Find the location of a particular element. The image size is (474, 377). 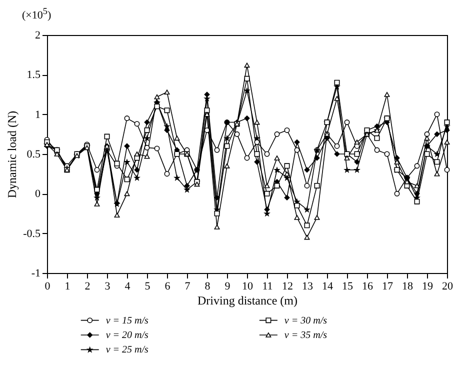

legend-label: v = 30 m/s is located at coordinates (306, 320).